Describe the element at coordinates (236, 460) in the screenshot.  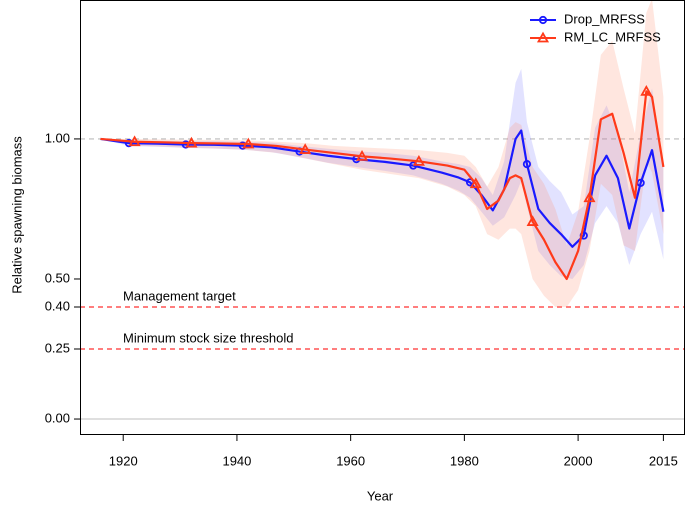
I see `x-tick-label: 1940` at that location.